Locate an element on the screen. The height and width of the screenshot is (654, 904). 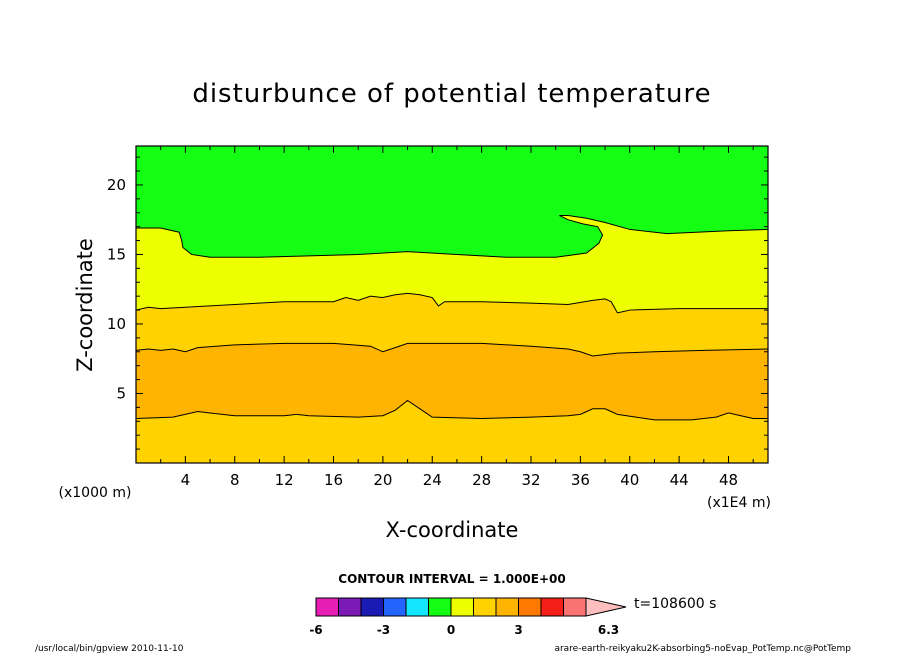
x-tick-label: 36 is located at coordinates (580, 480).